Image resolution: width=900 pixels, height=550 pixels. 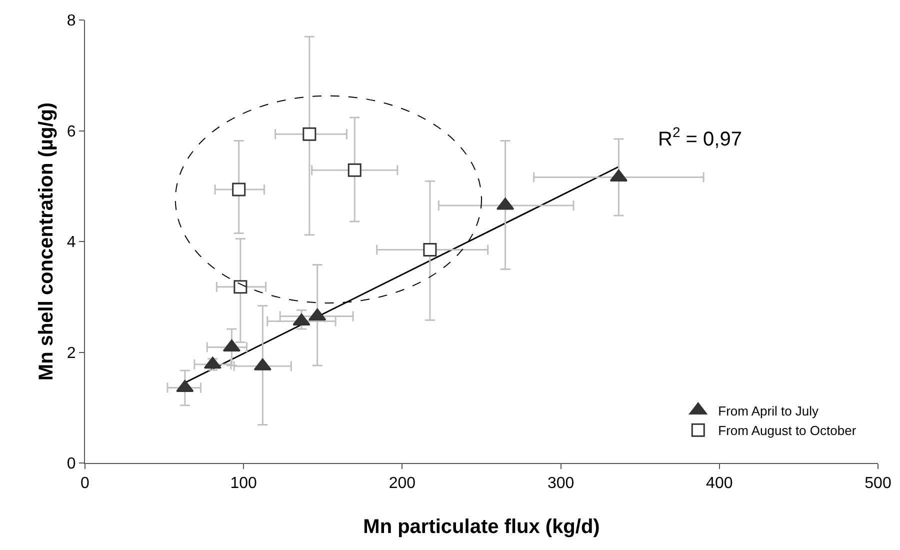 What do you see at coordinates (878, 483) in the screenshot?
I see `x-tick-label: 500` at bounding box center [878, 483].